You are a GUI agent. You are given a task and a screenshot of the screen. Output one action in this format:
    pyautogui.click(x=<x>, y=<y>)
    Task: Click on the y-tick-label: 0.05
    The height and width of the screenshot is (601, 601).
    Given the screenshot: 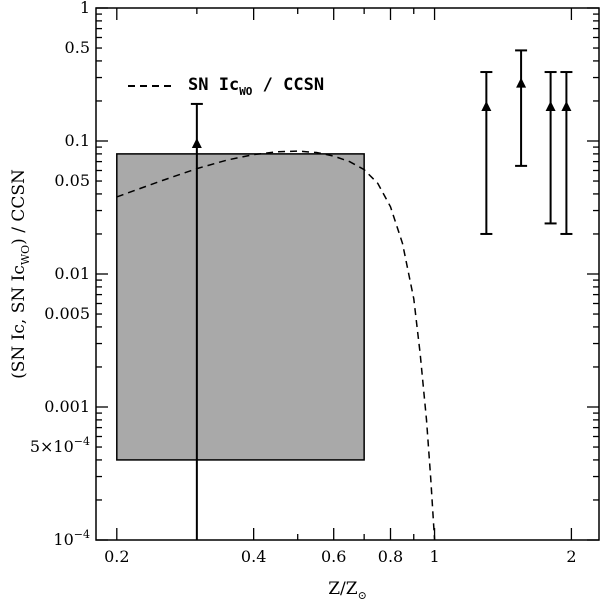 What is the action you would take?
    pyautogui.click(x=72, y=180)
    